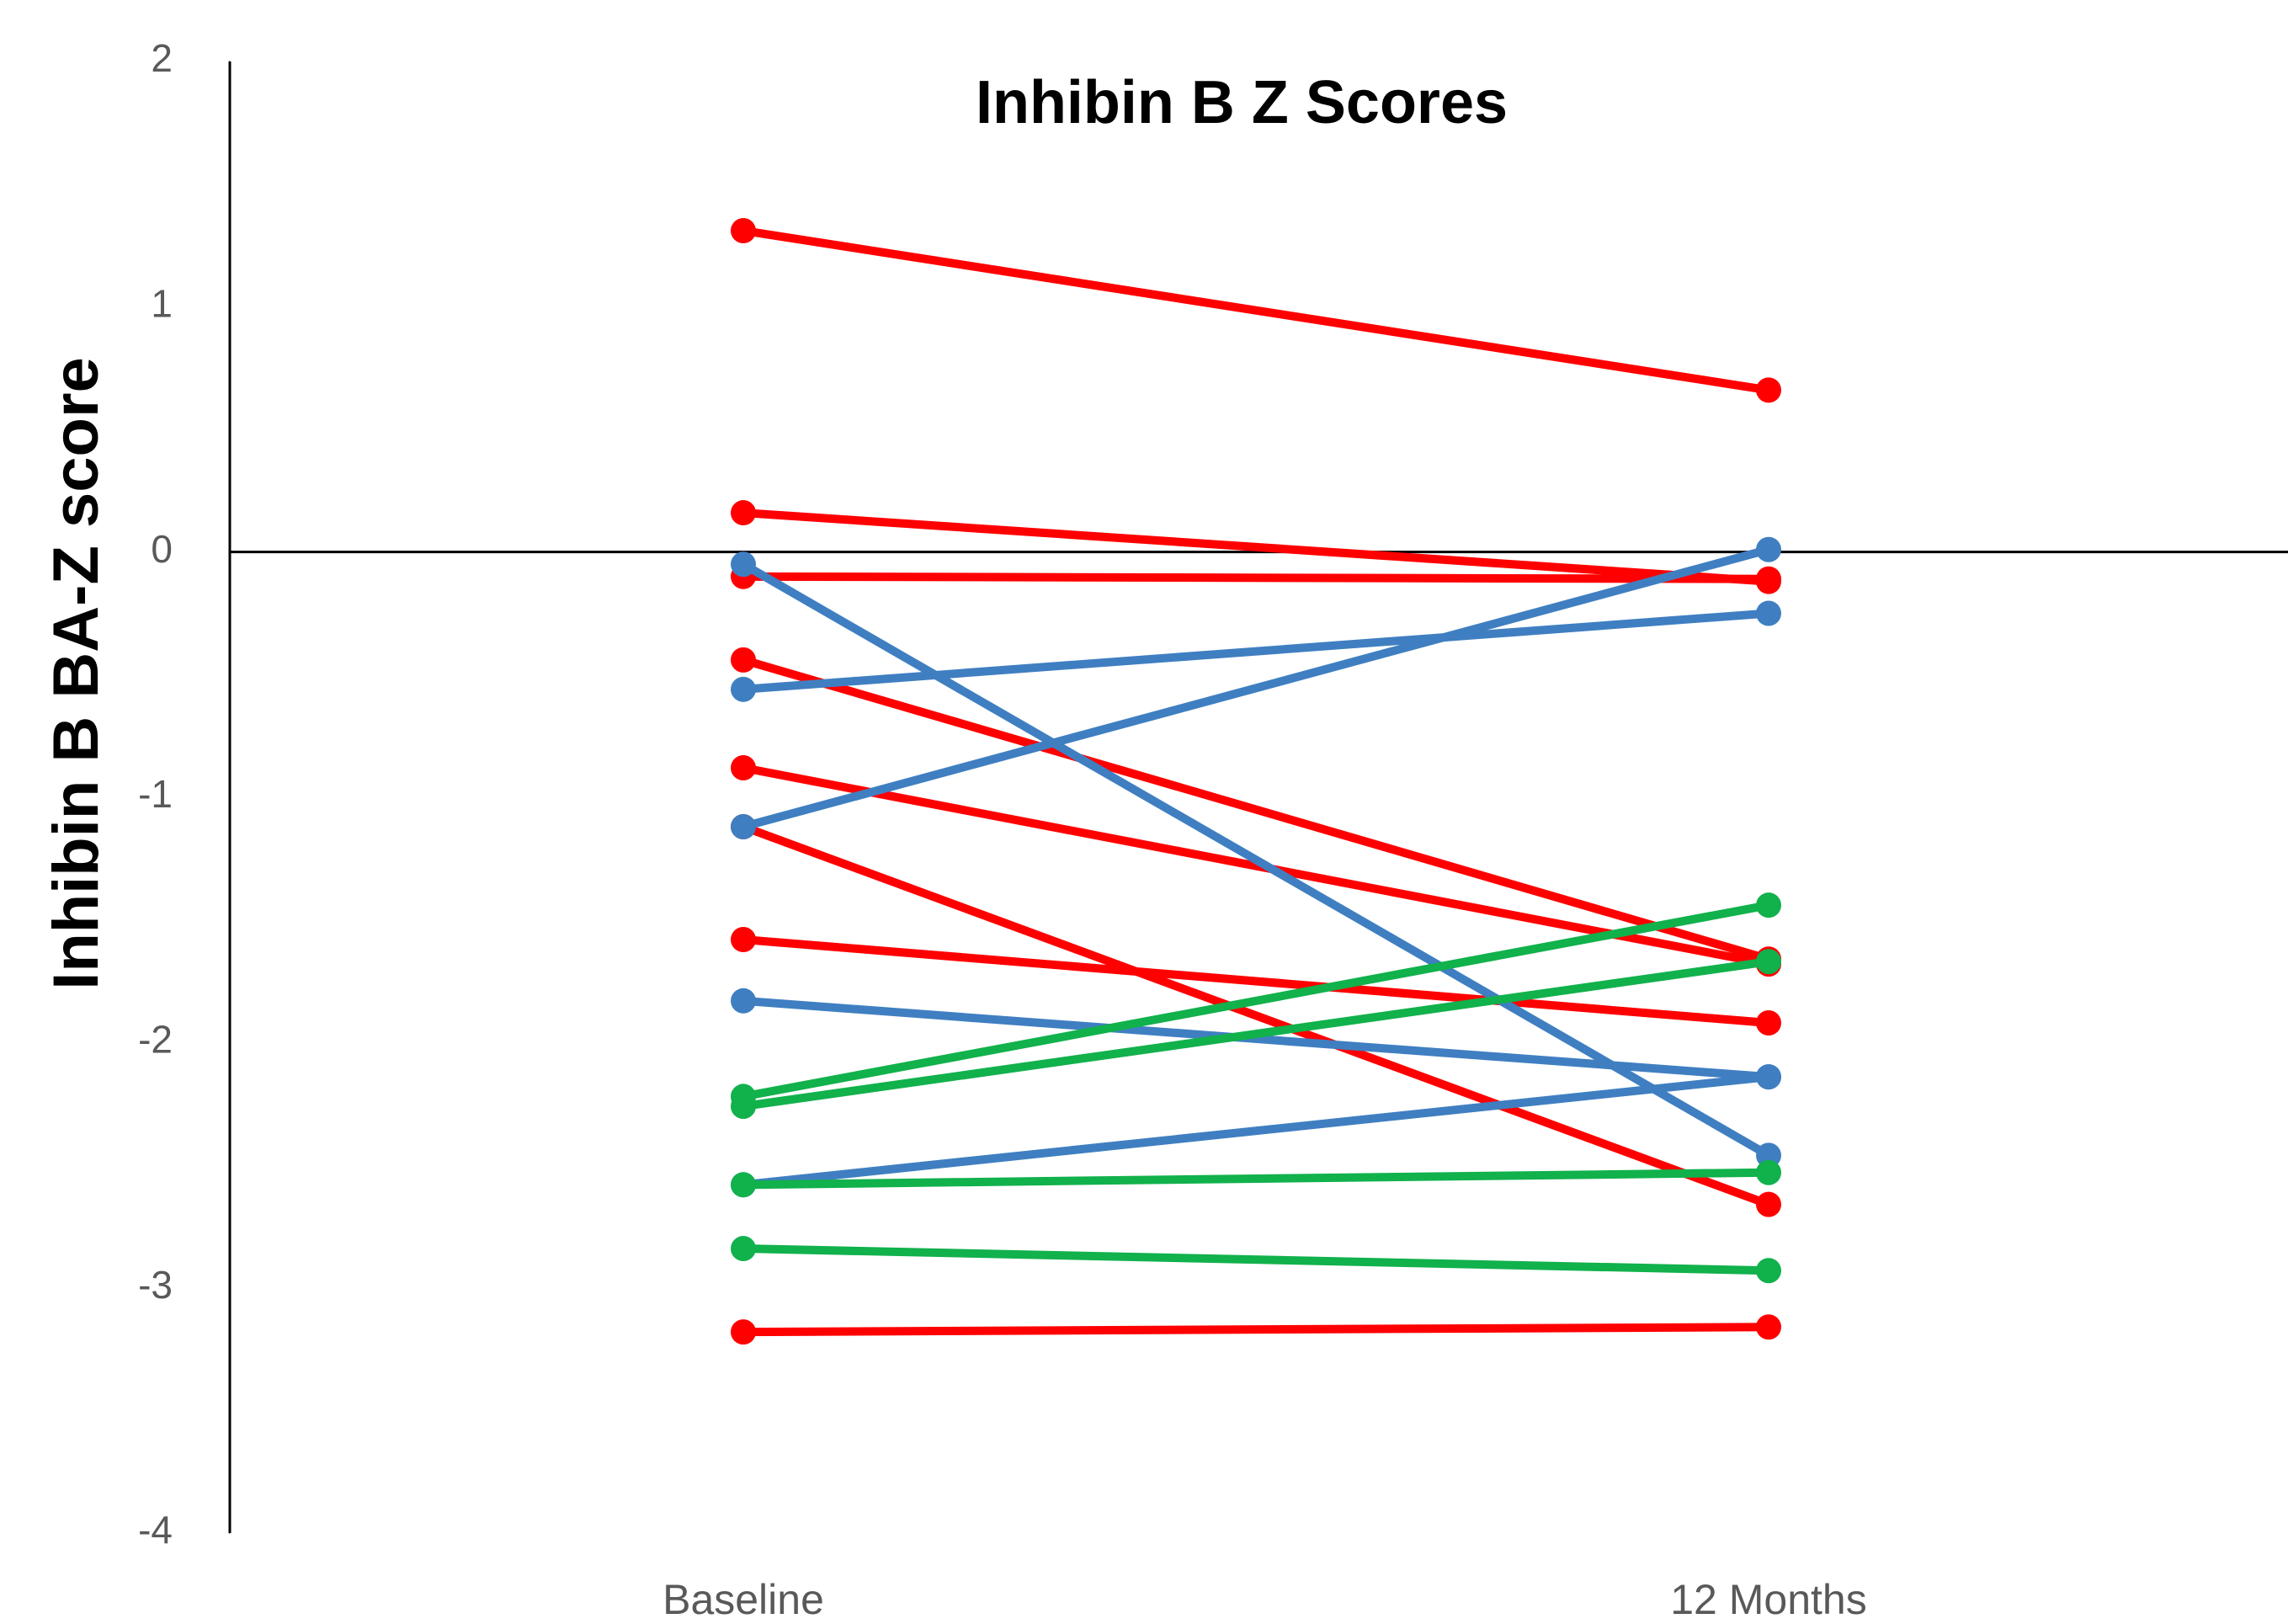 Image resolution: width=2288 pixels, height=1624 pixels. Describe the element at coordinates (162, 549) in the screenshot. I see `y-tick-label: 0` at that location.